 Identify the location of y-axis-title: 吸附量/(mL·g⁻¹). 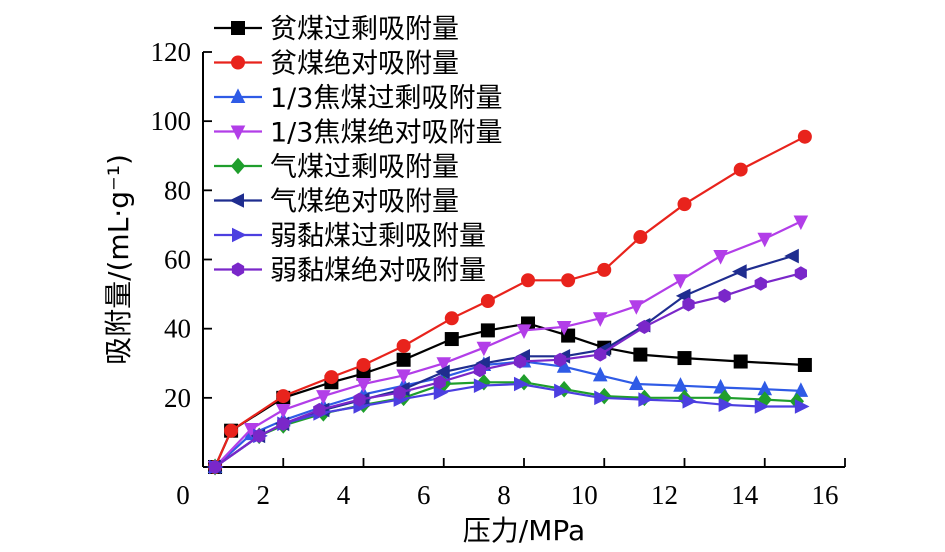
(118, 259).